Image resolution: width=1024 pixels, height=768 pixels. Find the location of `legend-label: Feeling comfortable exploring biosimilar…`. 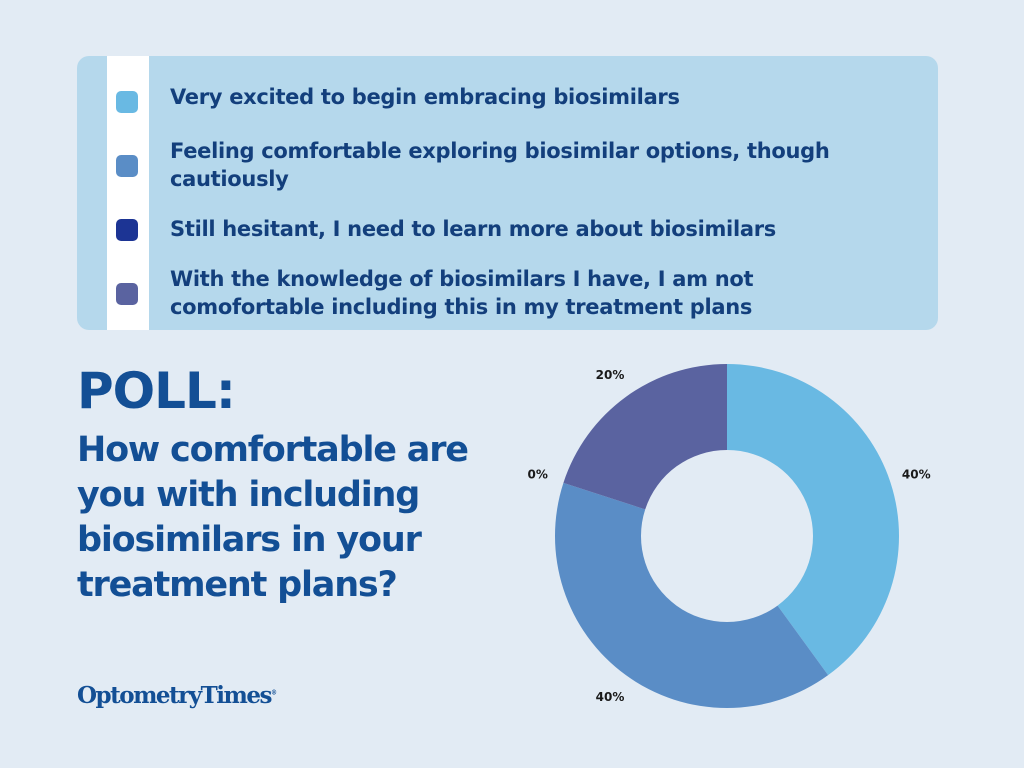

legend-label: Feeling comfortable exploring biosimilar… is located at coordinates (500, 165).